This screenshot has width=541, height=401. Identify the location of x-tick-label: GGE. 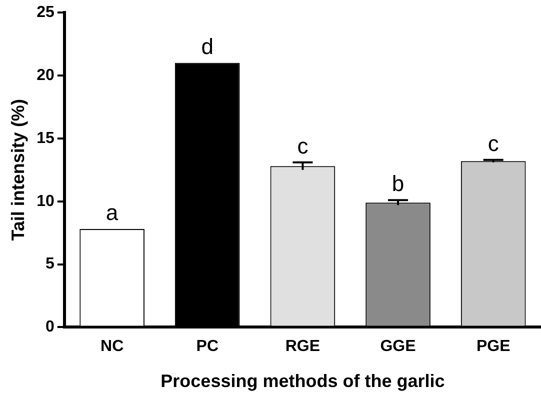
(398, 347).